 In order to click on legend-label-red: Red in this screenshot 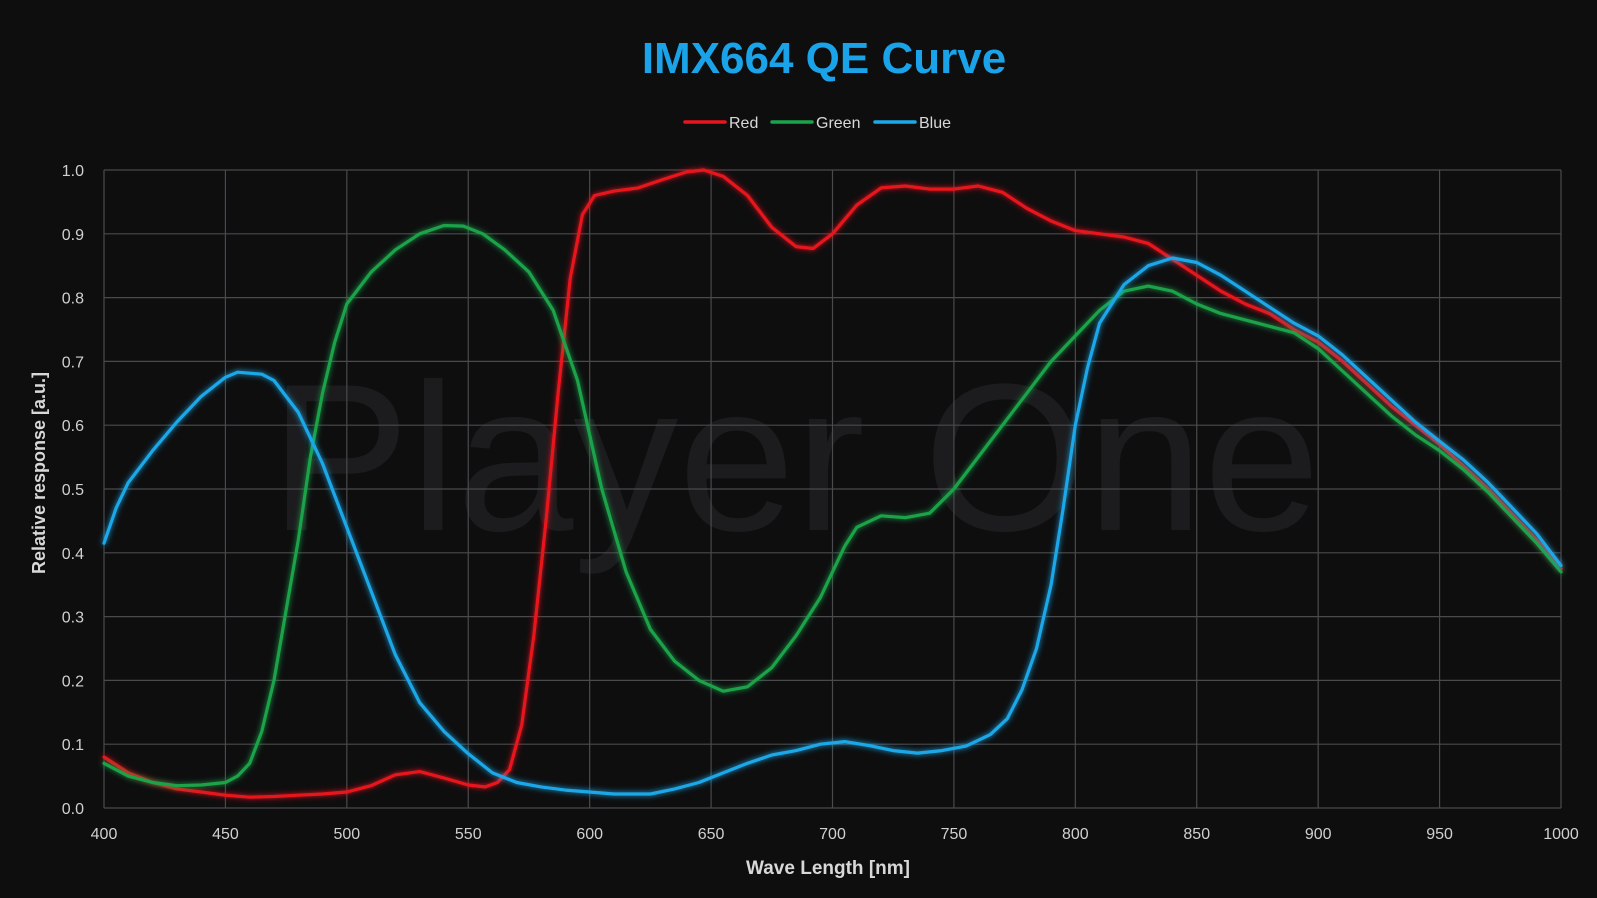, I will do `click(743, 123)`.